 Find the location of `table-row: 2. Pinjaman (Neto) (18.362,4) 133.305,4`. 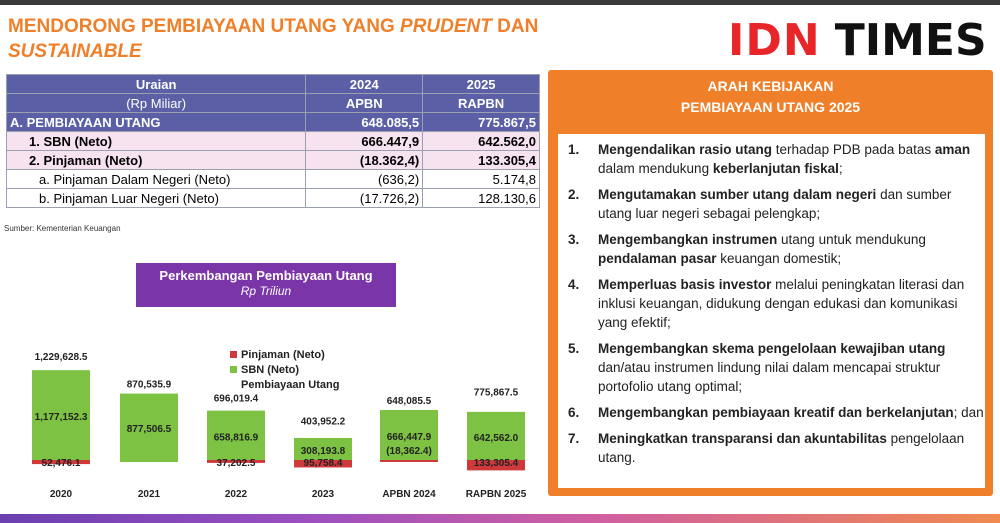

table-row: 2. Pinjaman (Neto) (18.362,4) 133.305,4 is located at coordinates (272, 160).